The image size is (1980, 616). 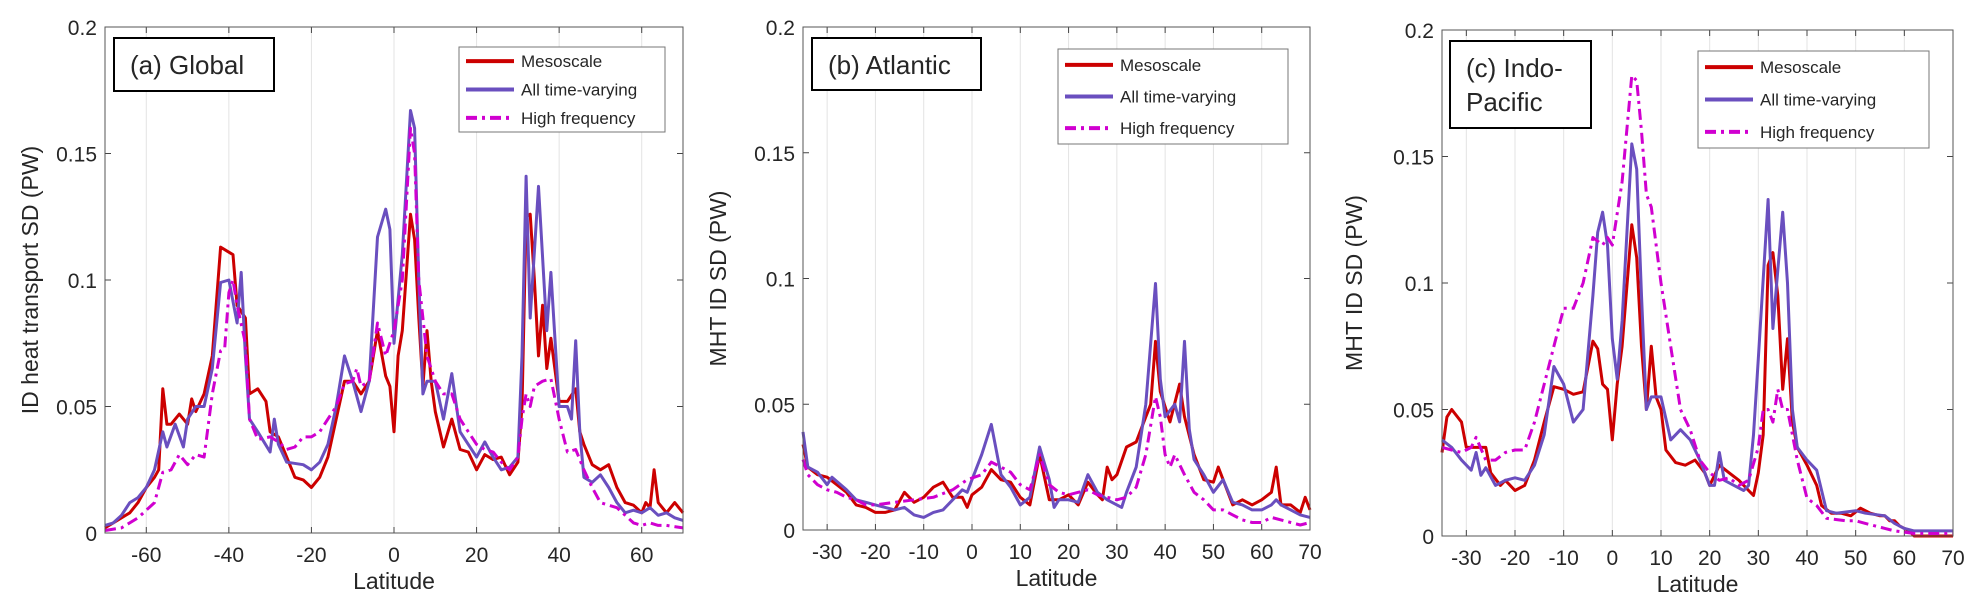 What do you see at coordinates (1514, 68) in the screenshot?
I see `panel-title: (c) Indo-` at bounding box center [1514, 68].